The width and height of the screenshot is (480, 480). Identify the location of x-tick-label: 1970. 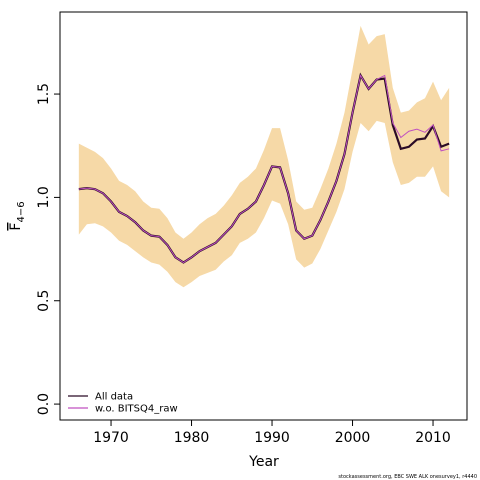
(111, 438).